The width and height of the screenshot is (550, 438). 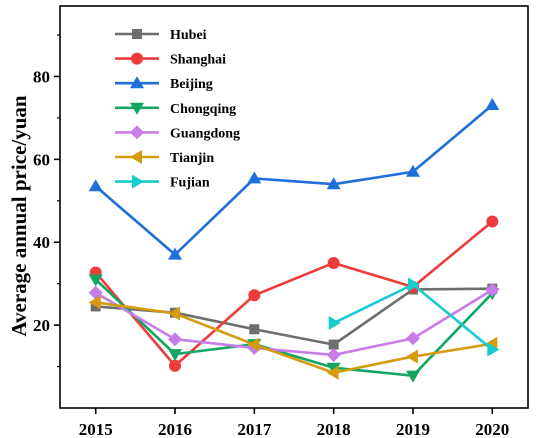 I want to click on legend-item-hubei: Hubei, so click(x=161, y=35).